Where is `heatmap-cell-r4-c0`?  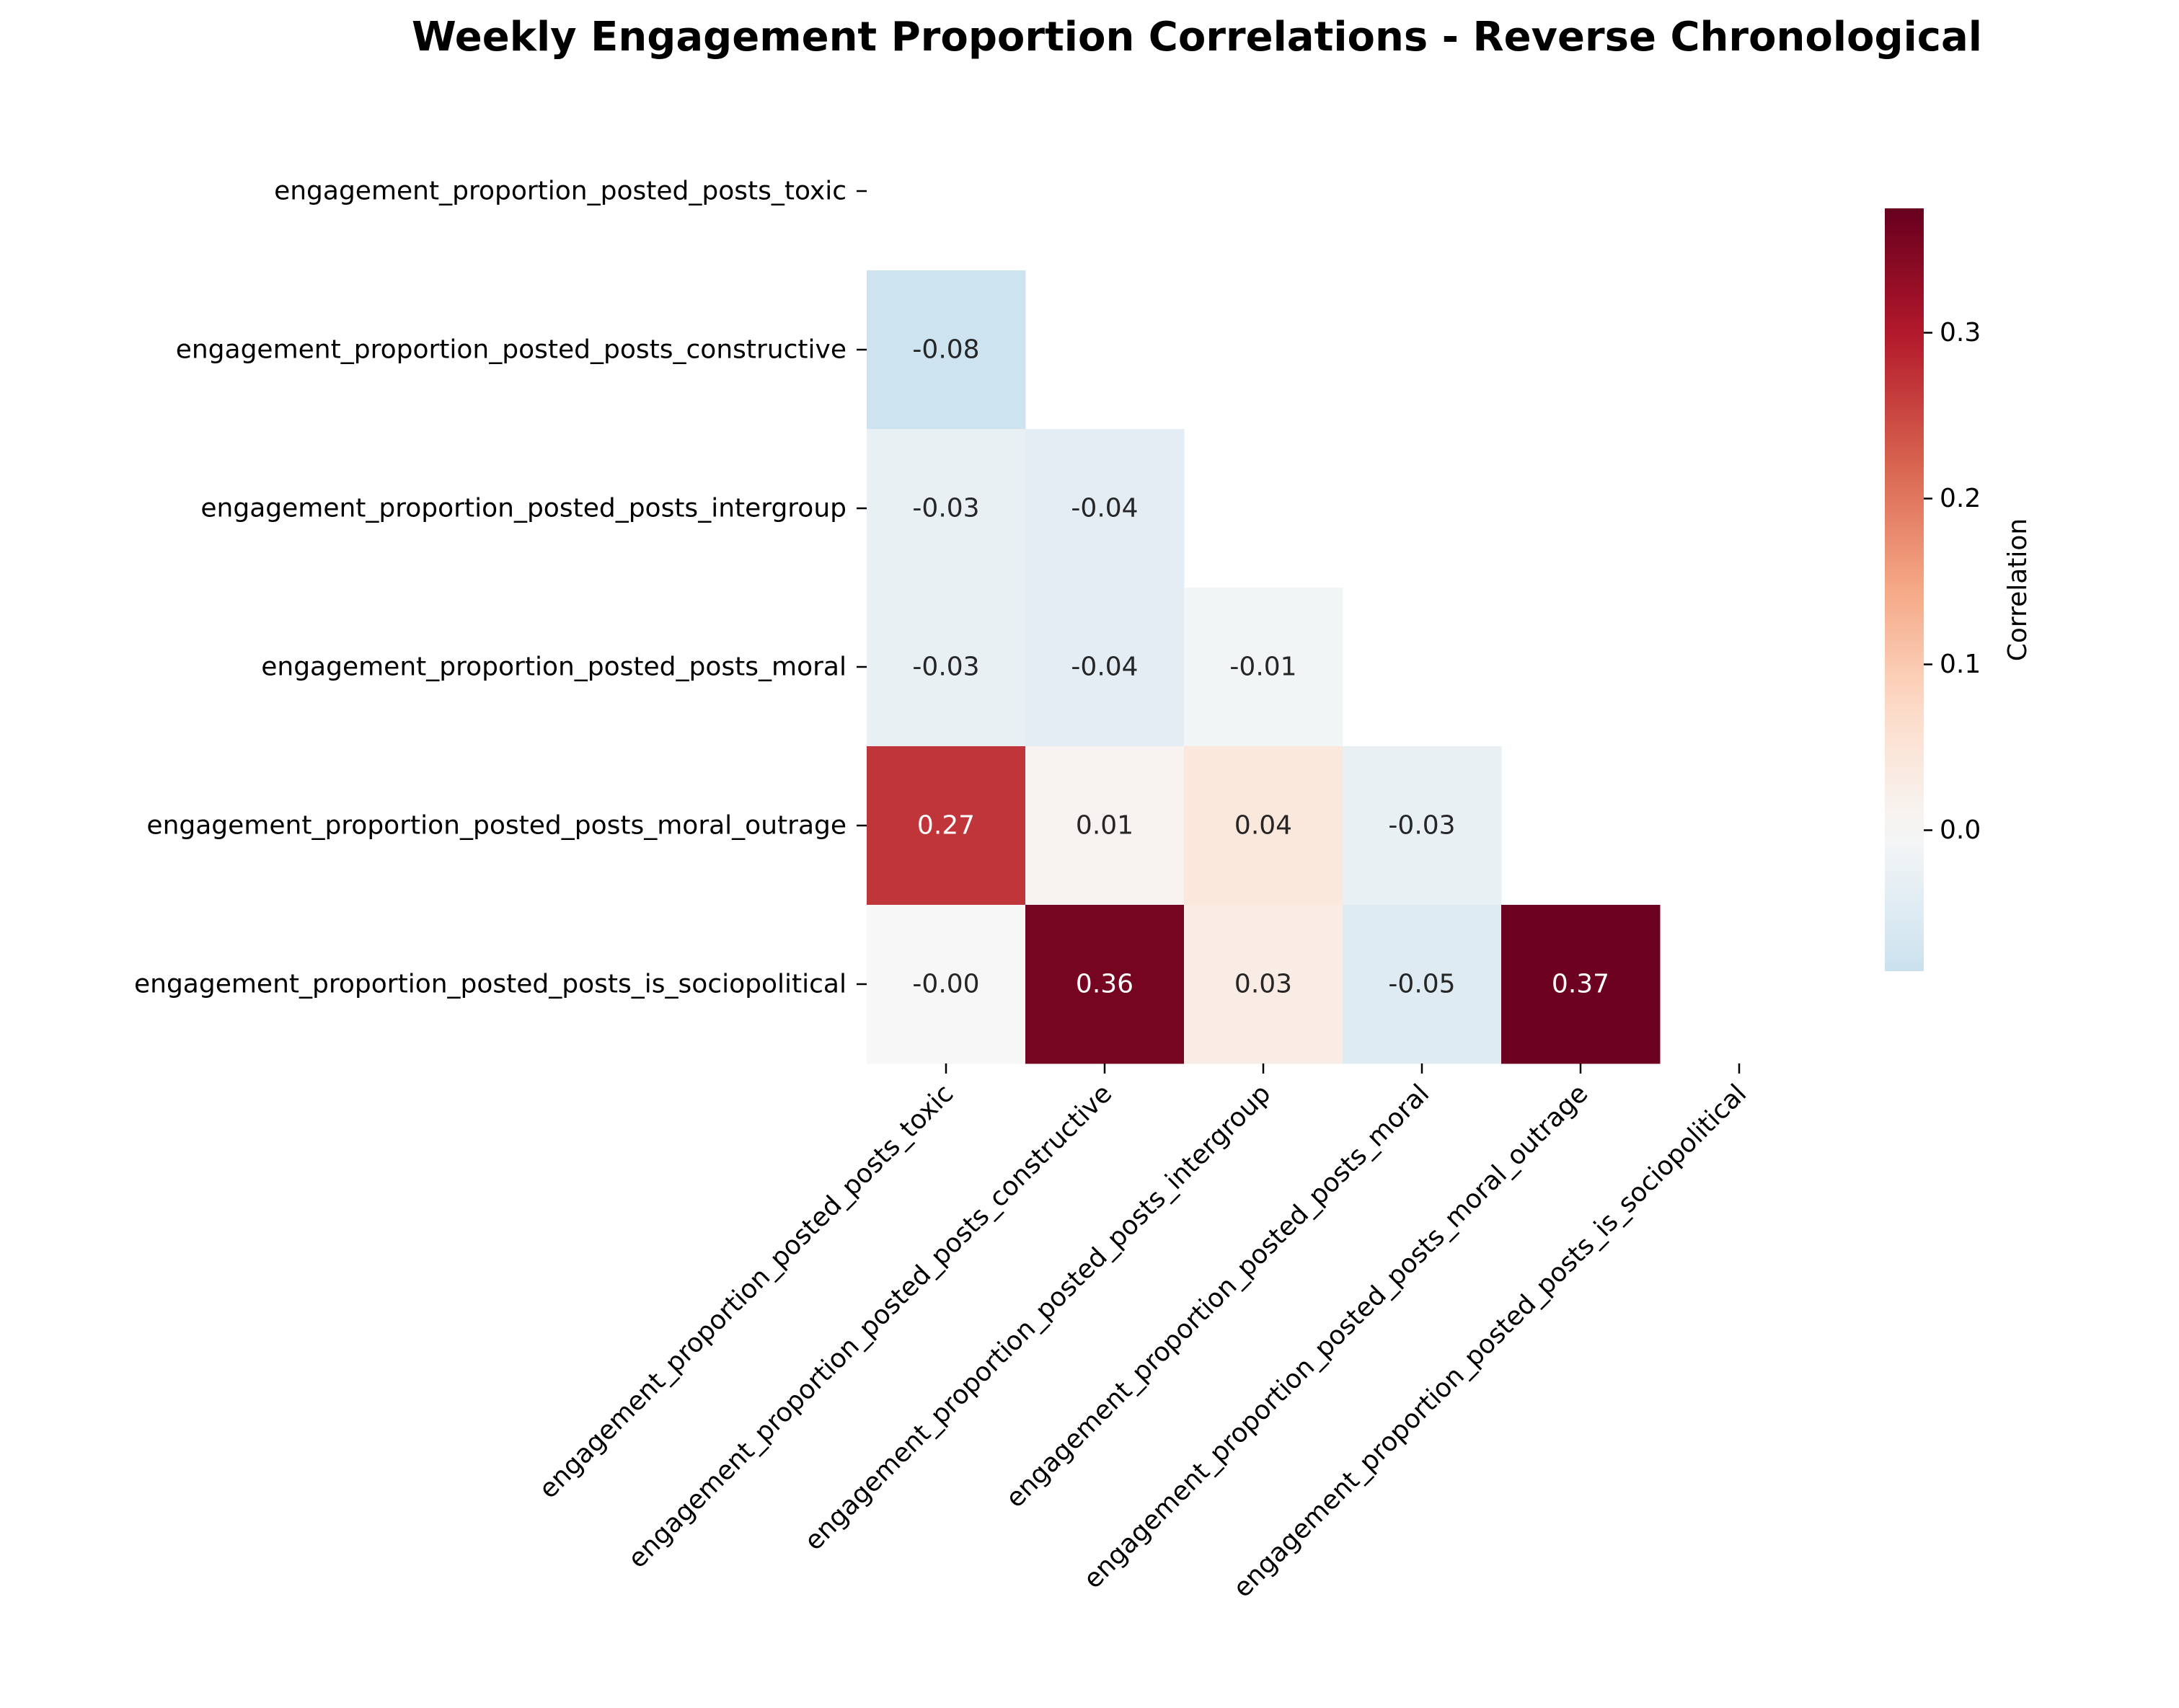 heatmap-cell-r4-c0 is located at coordinates (946, 826).